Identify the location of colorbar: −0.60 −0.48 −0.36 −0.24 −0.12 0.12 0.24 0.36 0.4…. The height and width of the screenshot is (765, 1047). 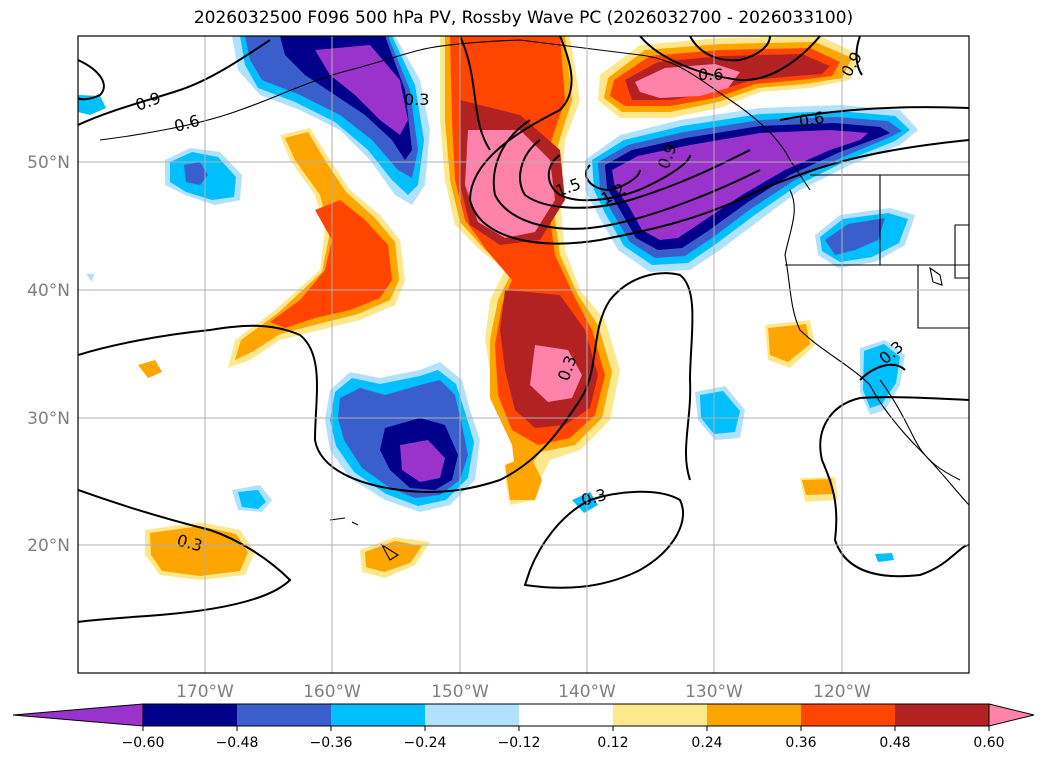
(523, 727).